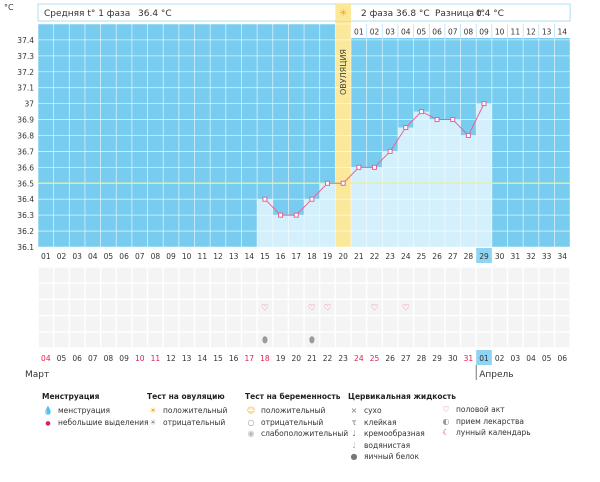 The height and width of the screenshot is (482, 600). I want to click on legend-label: отрицательный, so click(292, 422).